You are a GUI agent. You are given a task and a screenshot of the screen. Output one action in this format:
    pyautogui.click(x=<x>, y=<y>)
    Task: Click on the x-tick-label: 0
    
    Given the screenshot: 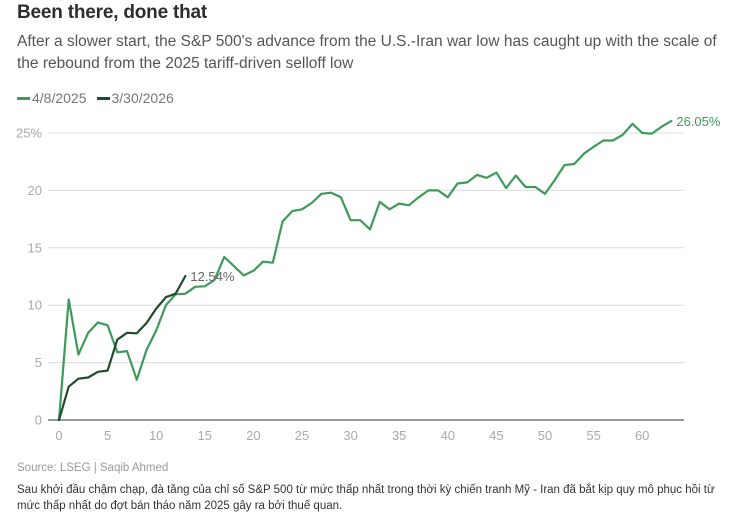 What is the action you would take?
    pyautogui.click(x=58, y=435)
    